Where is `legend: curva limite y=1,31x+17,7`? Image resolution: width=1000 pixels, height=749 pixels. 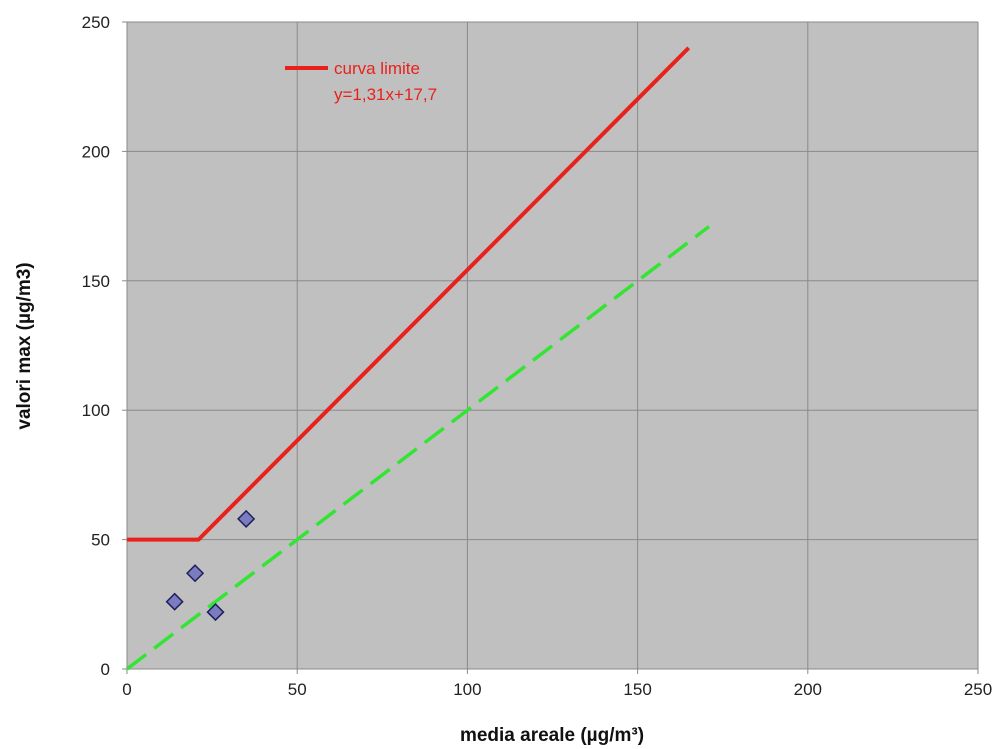
legend: curva limite y=1,31x+17,7 is located at coordinates (361, 81).